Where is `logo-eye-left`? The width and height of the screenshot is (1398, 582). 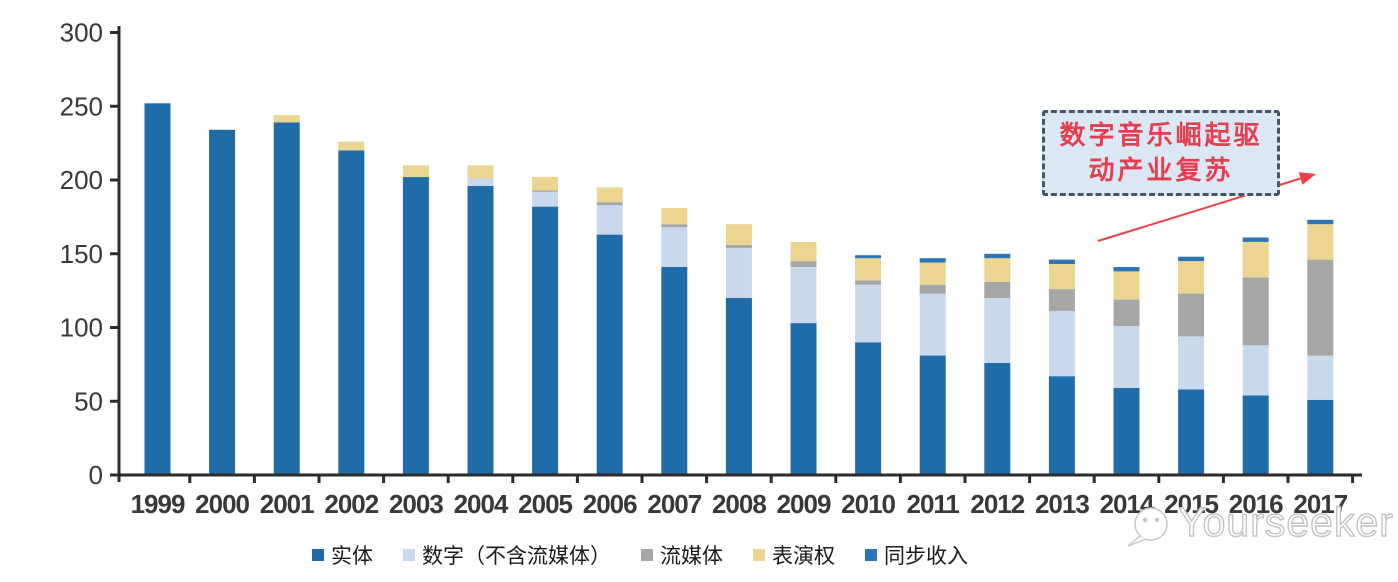
logo-eye-left is located at coordinates (1145, 520).